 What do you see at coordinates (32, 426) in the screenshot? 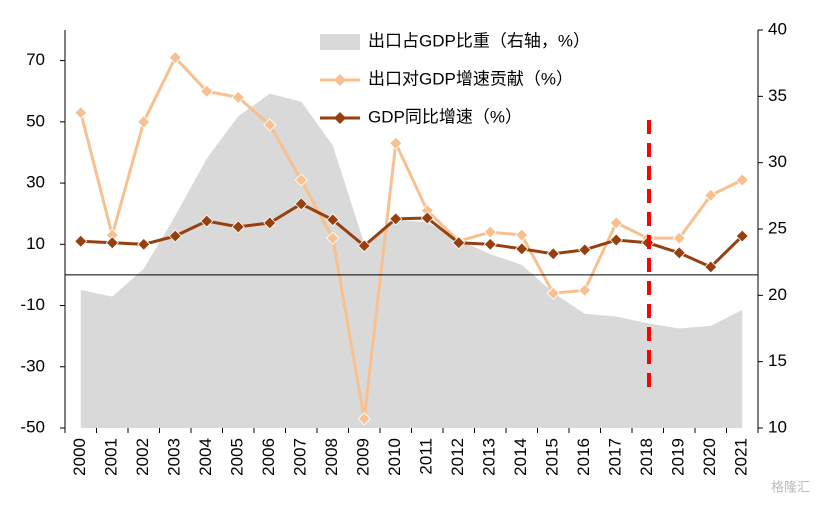
I see `y-tick-label: -50` at bounding box center [32, 426].